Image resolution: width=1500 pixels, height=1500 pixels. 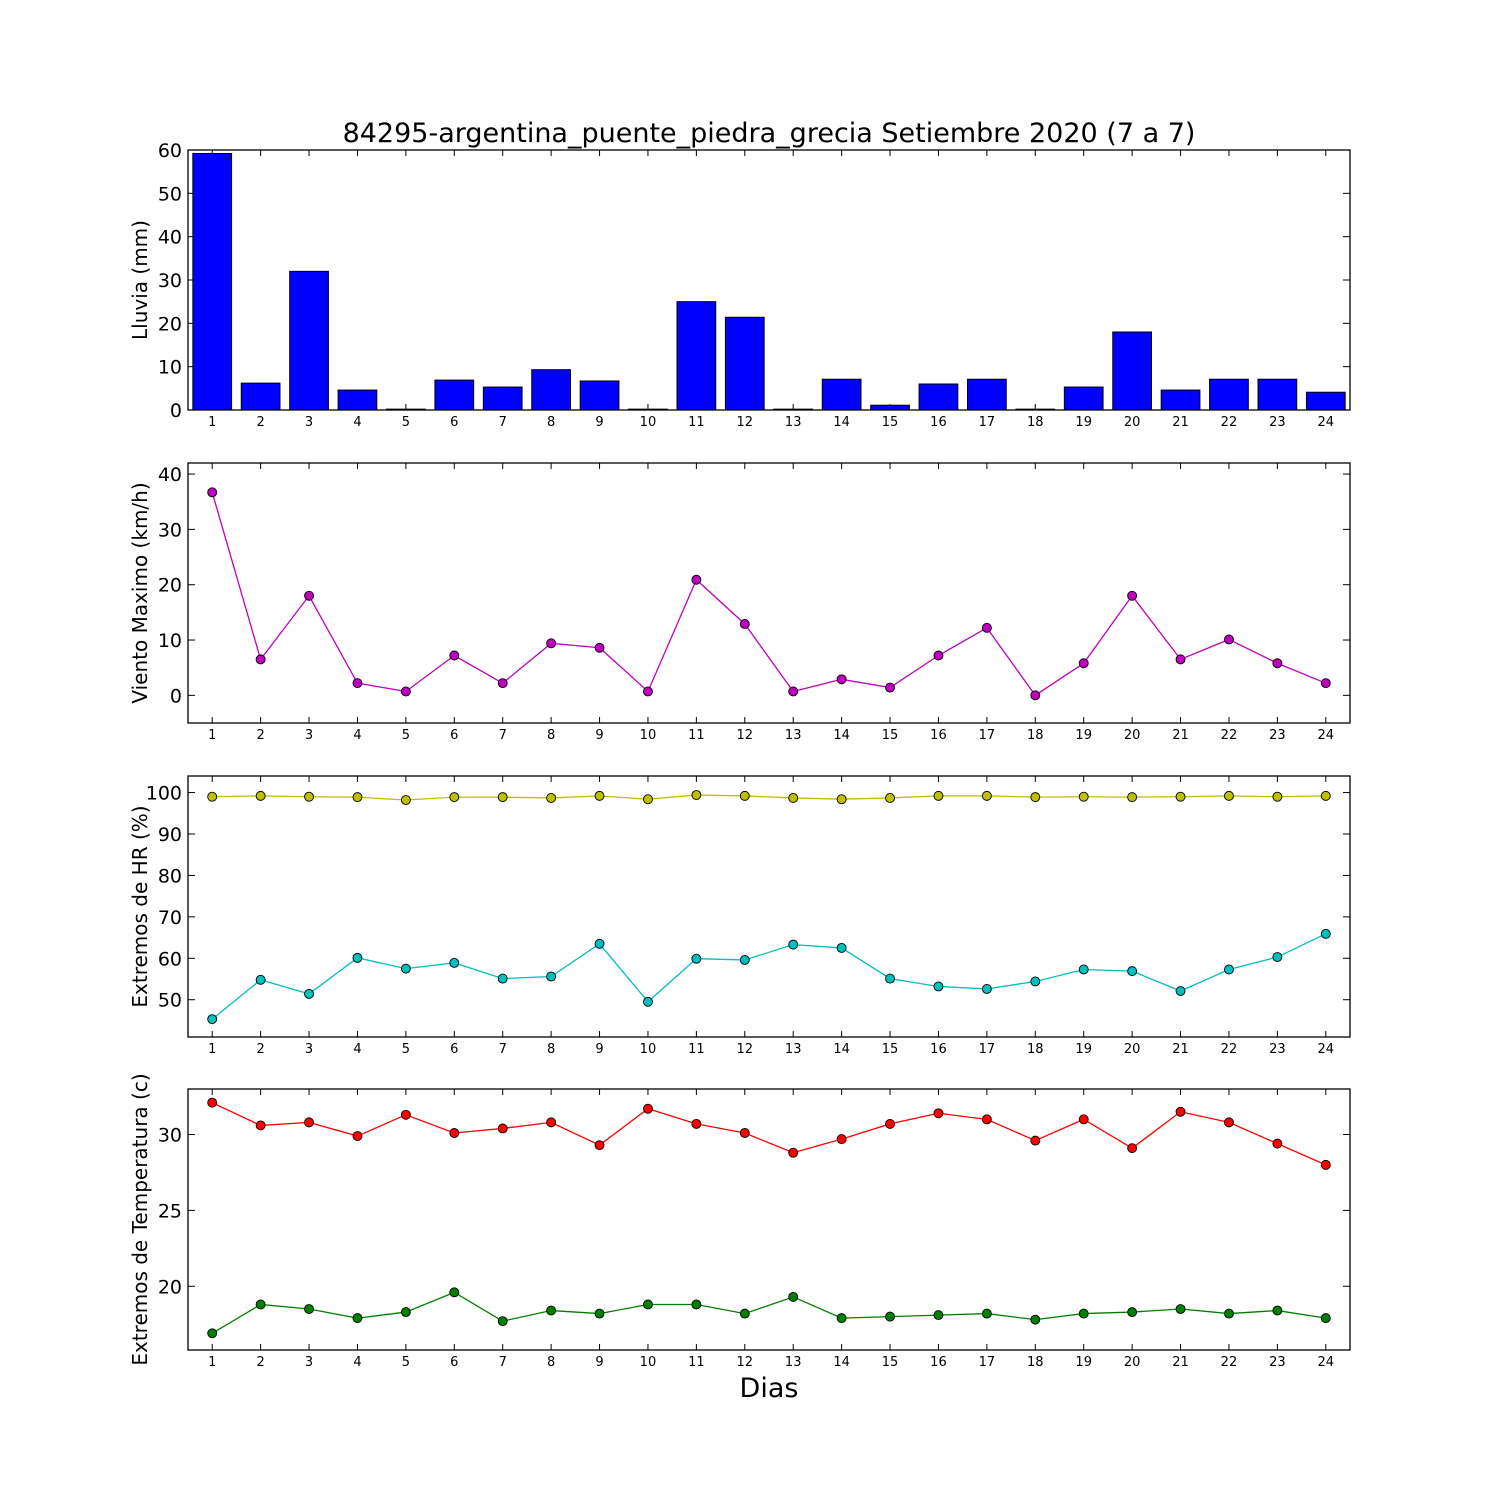 What do you see at coordinates (170, 530) in the screenshot?
I see `y-tick-label: 30` at bounding box center [170, 530].